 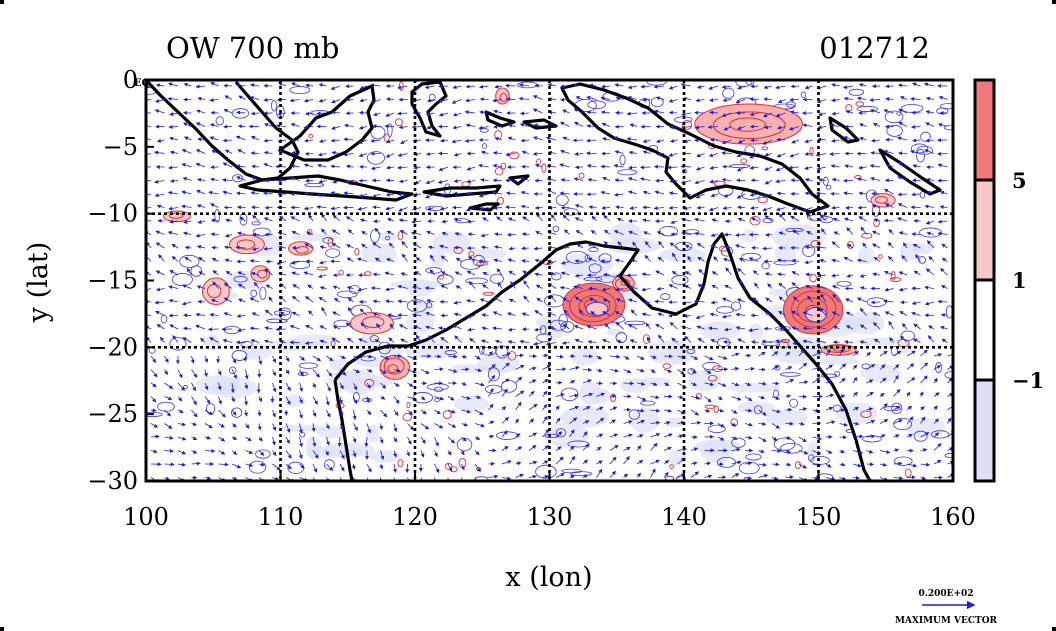 I want to click on chart-title-left: OW 700 mb, so click(x=252, y=48).